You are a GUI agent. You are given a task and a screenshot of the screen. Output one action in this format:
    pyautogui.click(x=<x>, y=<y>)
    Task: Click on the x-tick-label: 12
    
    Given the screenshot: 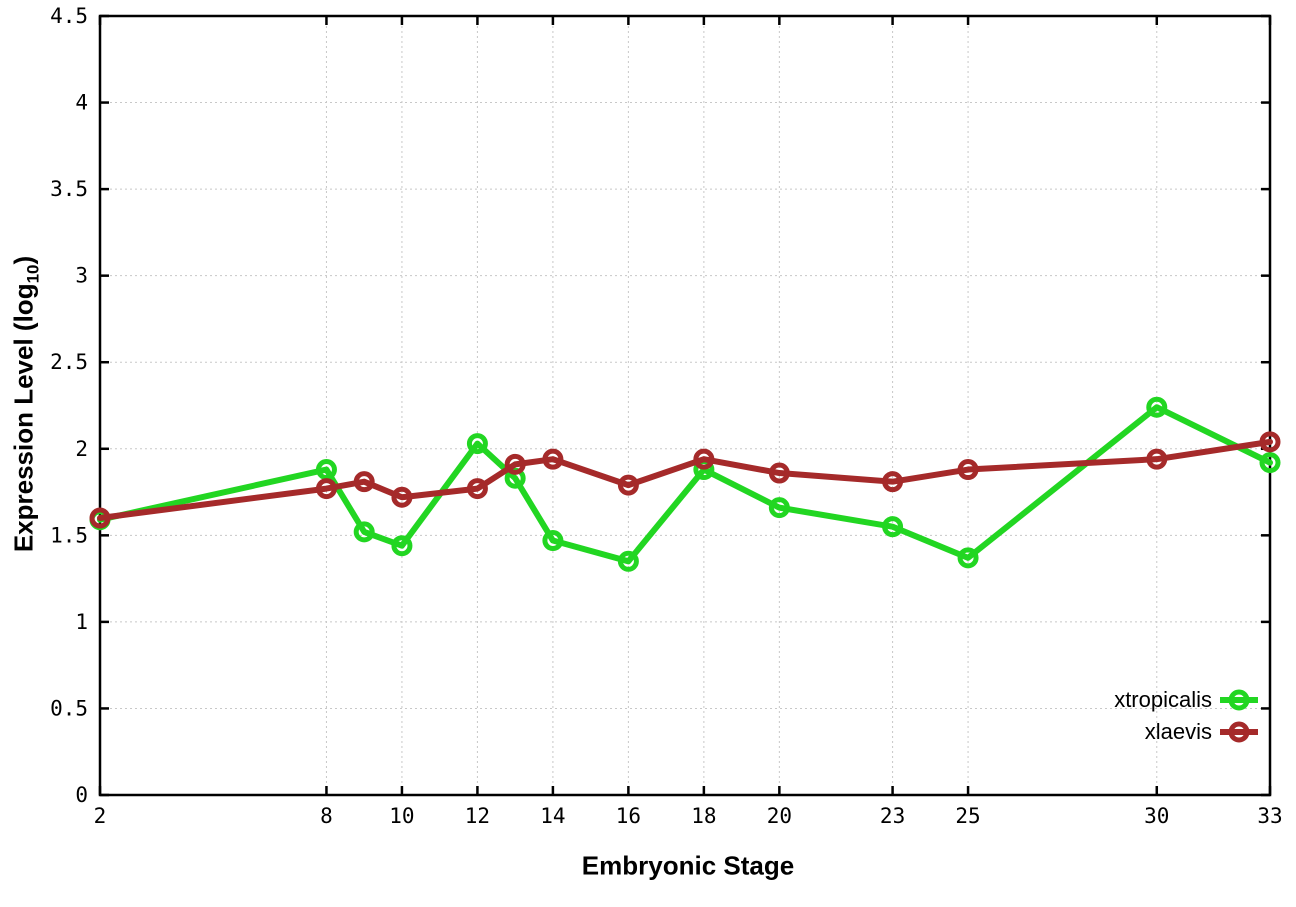 What is the action you would take?
    pyautogui.click(x=477, y=816)
    